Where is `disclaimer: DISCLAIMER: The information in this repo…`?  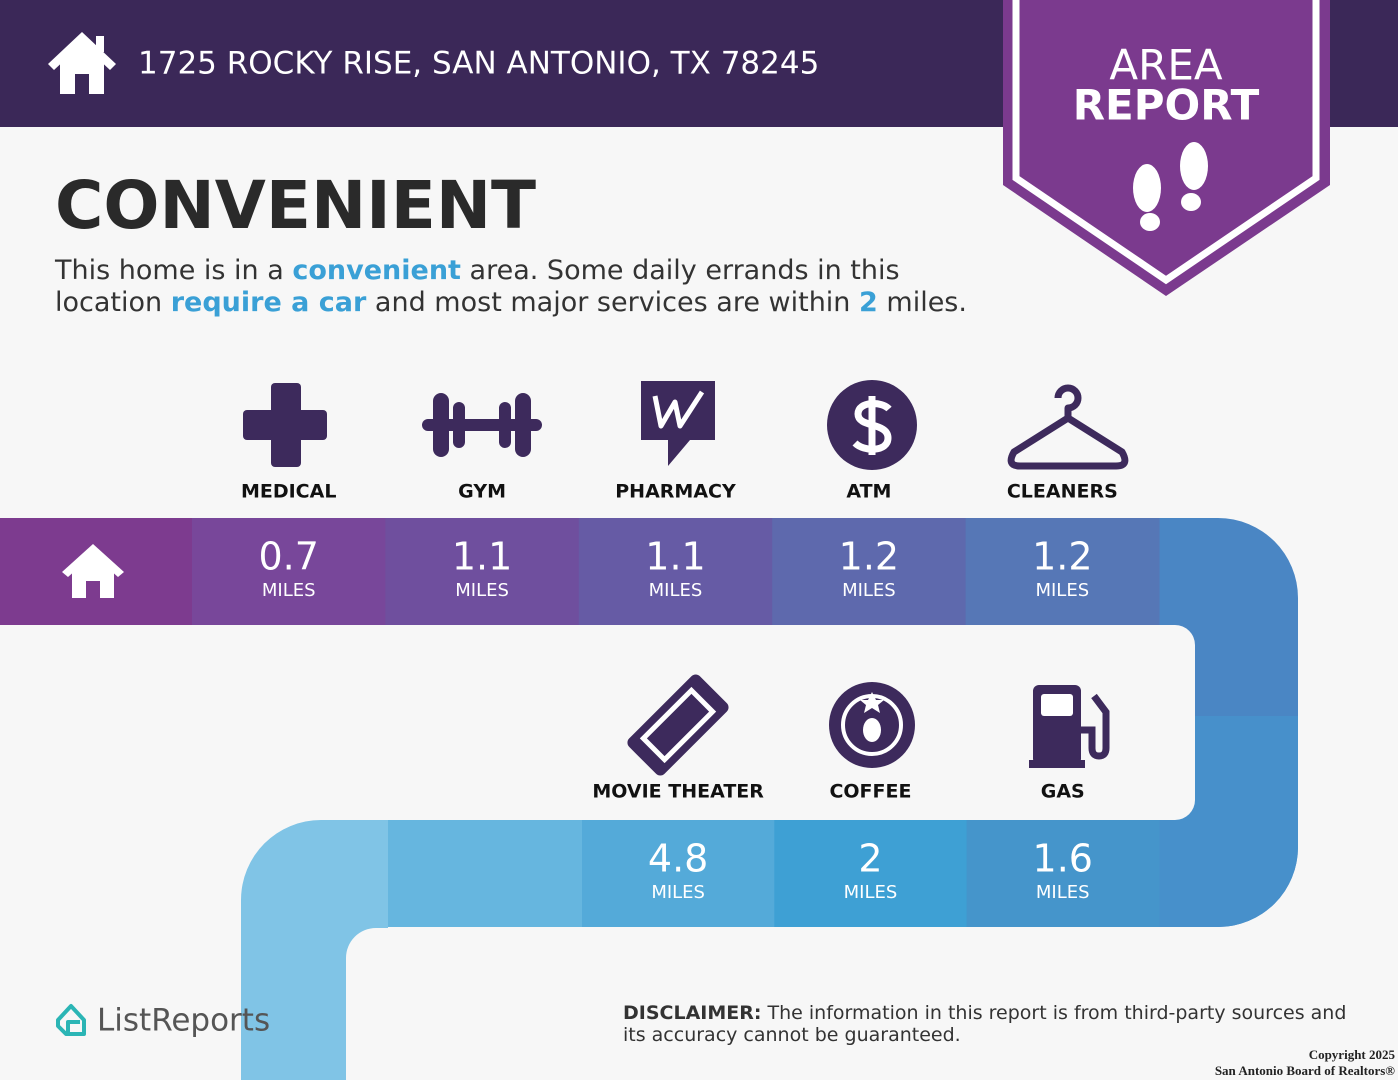
disclaimer: DISCLAIMER: The information in this repo… is located at coordinates (988, 1024).